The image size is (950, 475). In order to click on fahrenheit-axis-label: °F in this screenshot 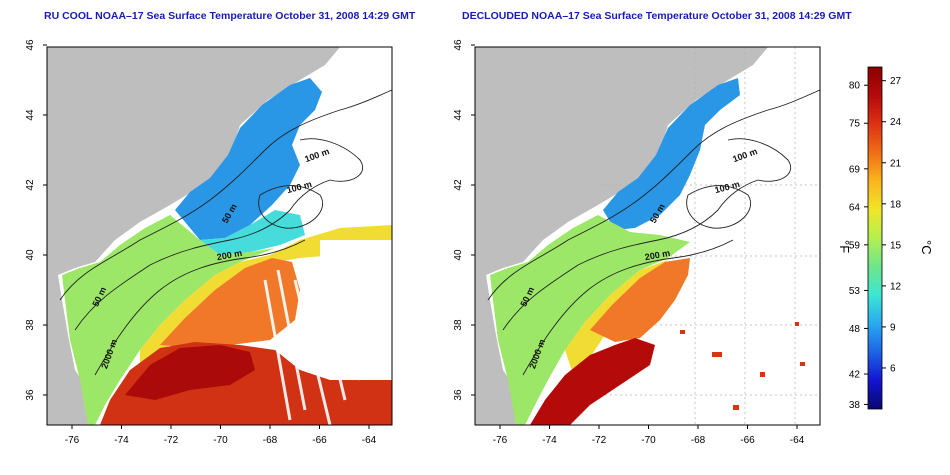, I will do `click(844, 246)`.